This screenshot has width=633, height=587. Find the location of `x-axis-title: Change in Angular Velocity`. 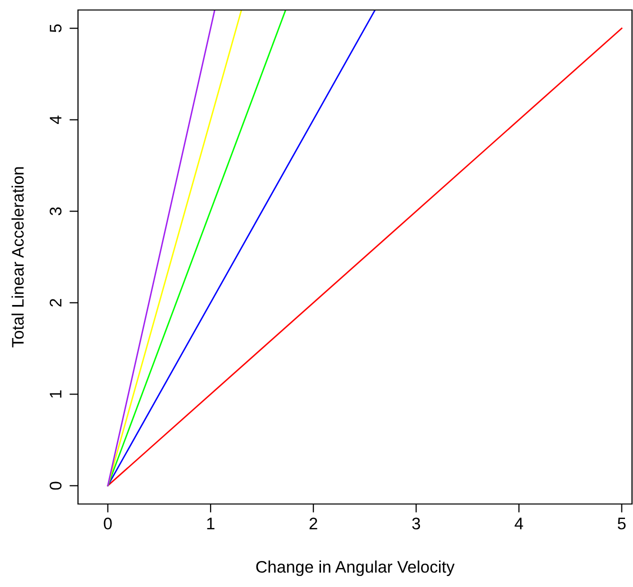

x-axis-title: Change in Angular Velocity is located at coordinates (355, 568).